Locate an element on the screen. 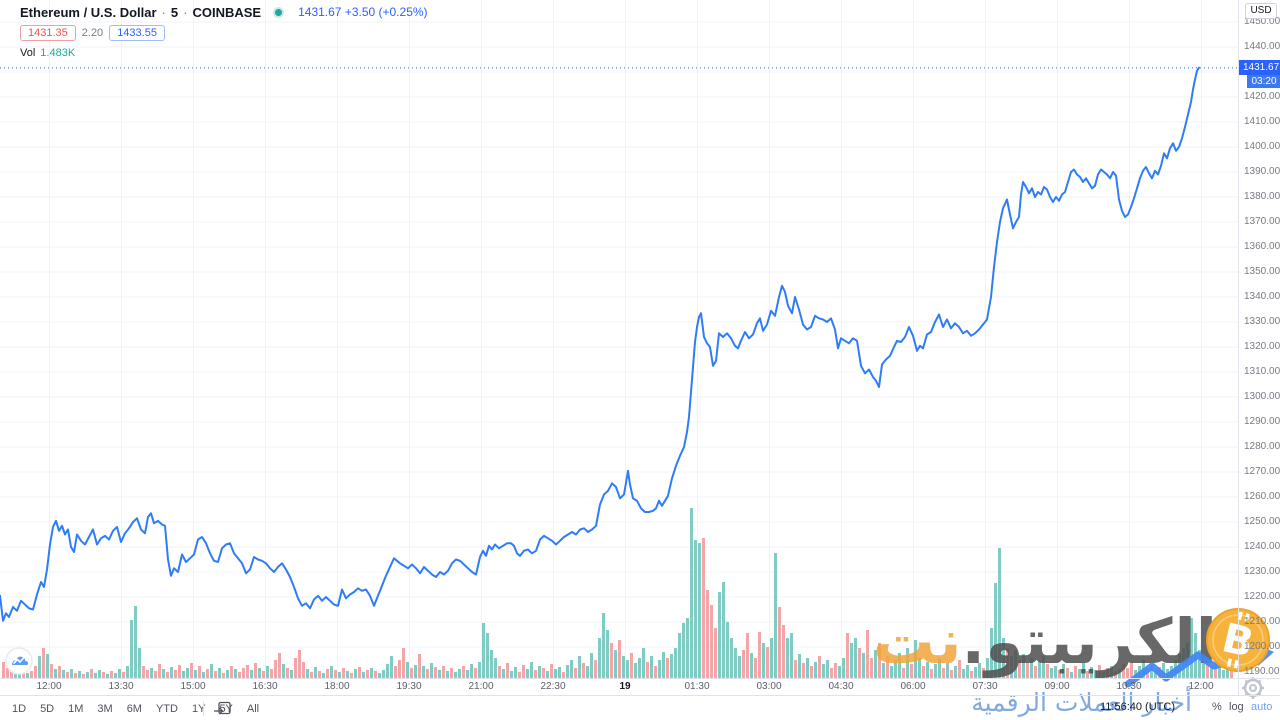  time-axis-label: 07:30 is located at coordinates (985, 686).